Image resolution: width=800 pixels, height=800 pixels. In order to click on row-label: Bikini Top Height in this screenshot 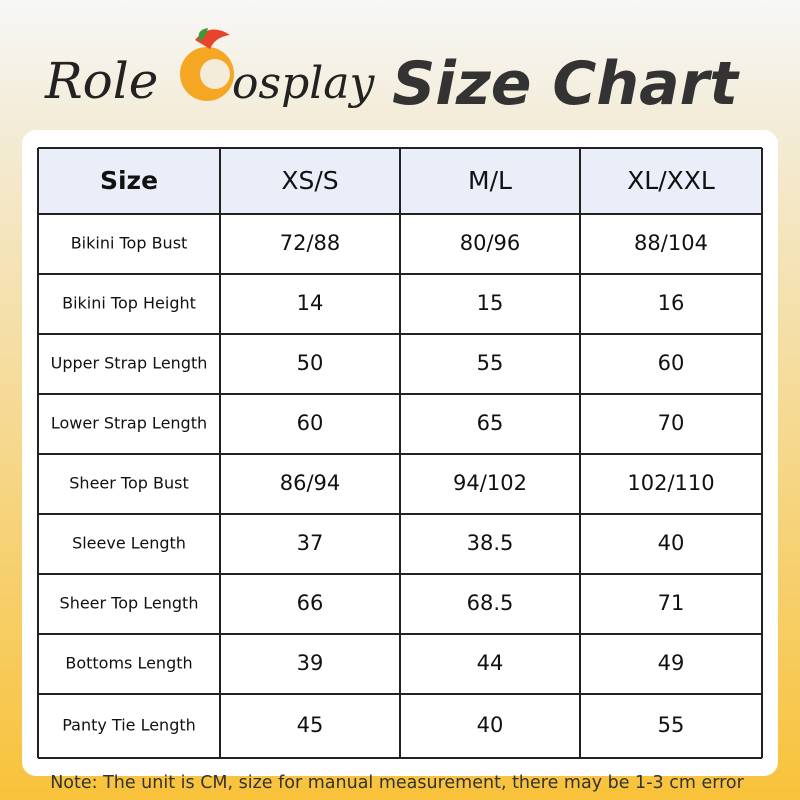, I will do `click(129, 303)`.